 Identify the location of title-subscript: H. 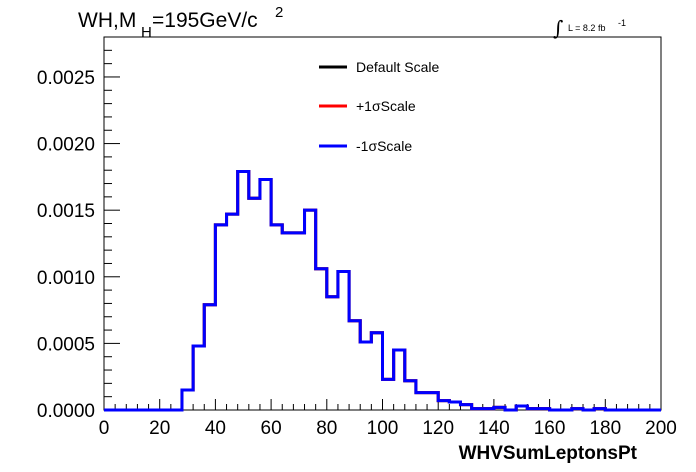
(146, 32).